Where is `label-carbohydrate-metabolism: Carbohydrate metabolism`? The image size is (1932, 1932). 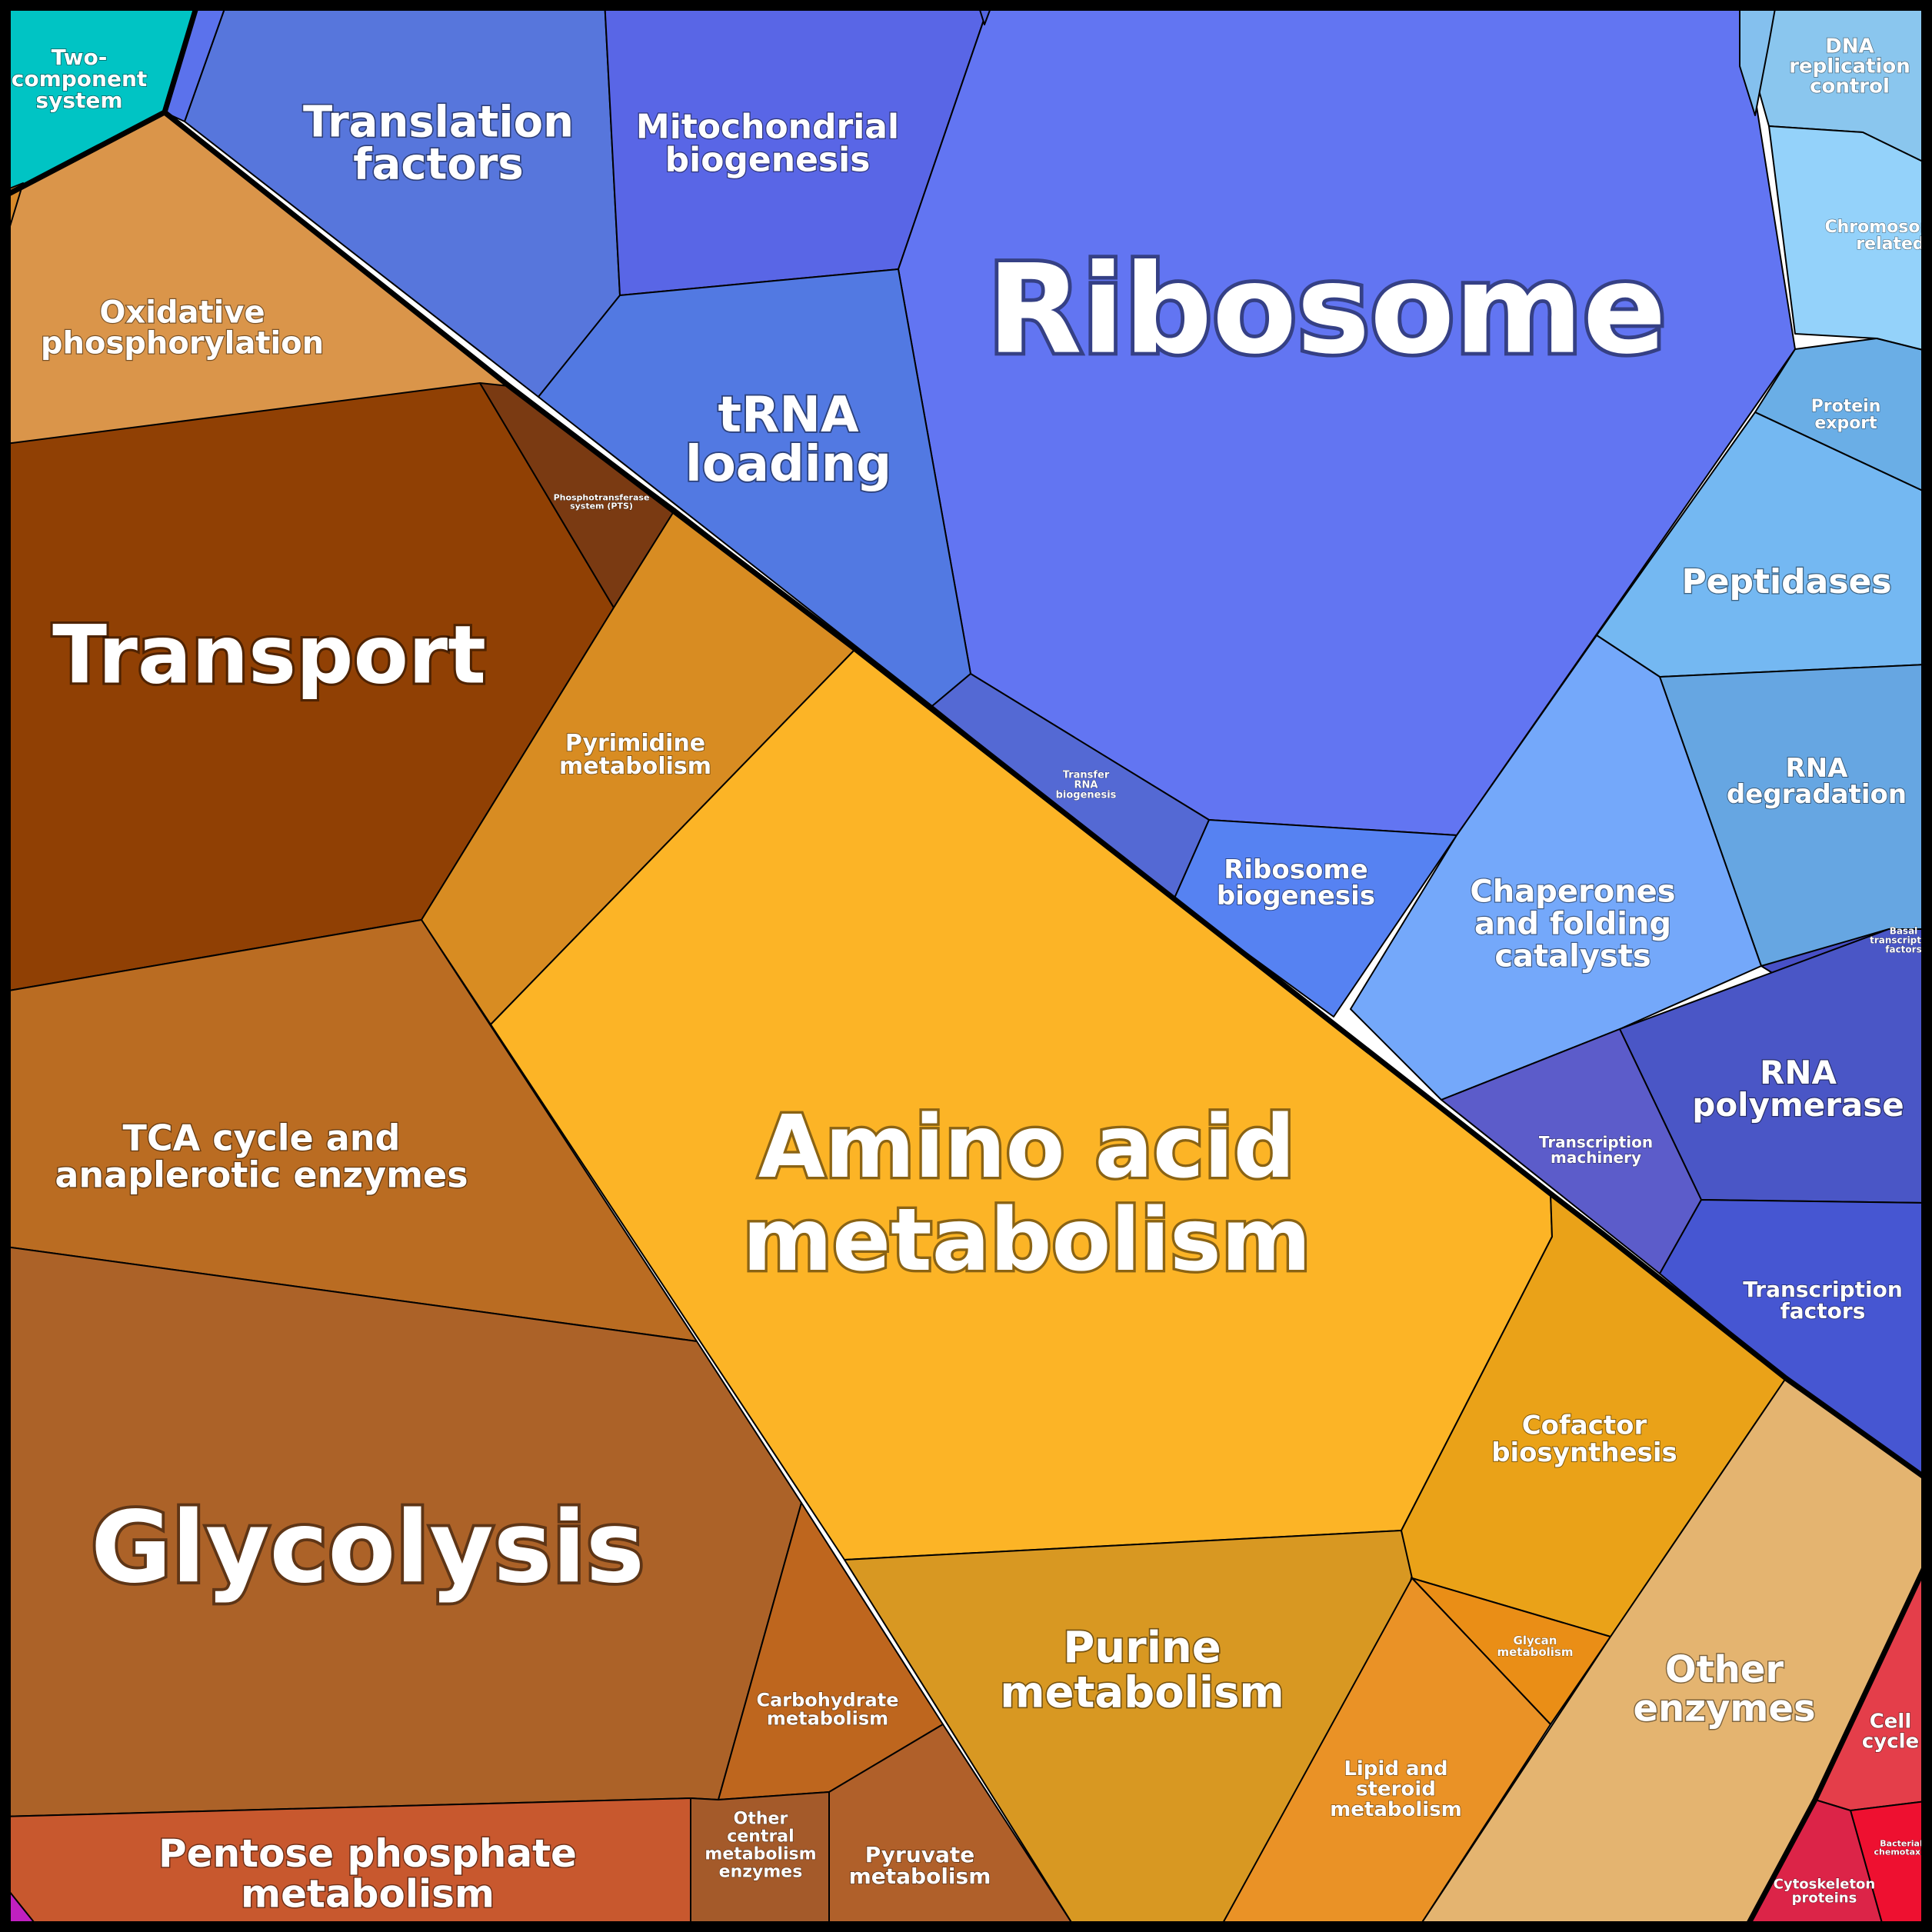
label-carbohydrate-metabolism: Carbohydrate metabolism is located at coordinates (827, 1710).